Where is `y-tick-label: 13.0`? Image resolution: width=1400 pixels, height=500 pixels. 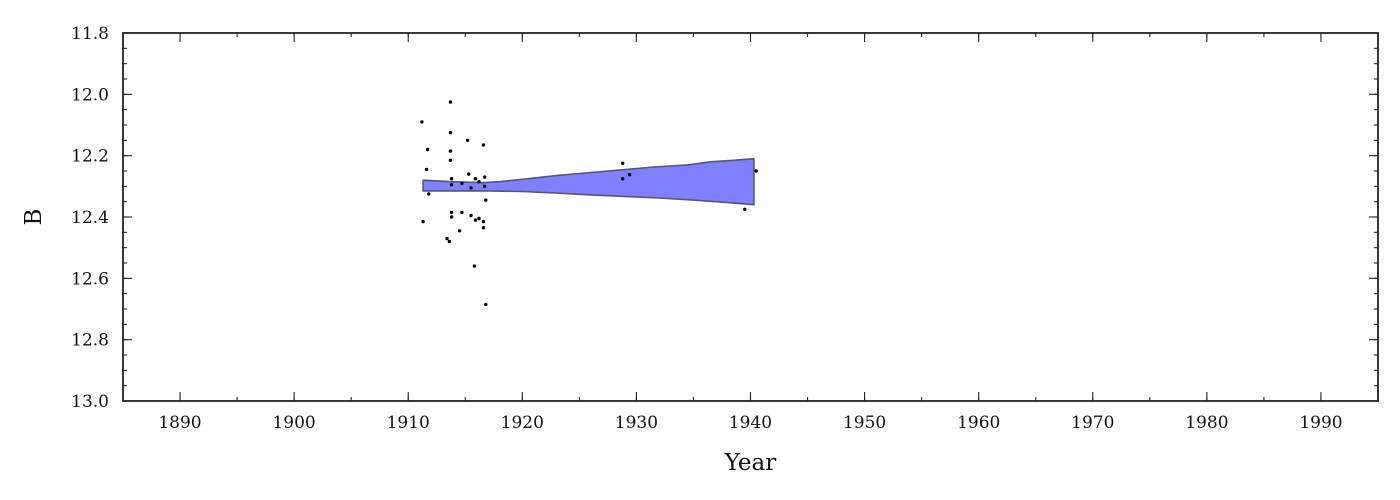
y-tick-label: 13.0 is located at coordinates (90, 402).